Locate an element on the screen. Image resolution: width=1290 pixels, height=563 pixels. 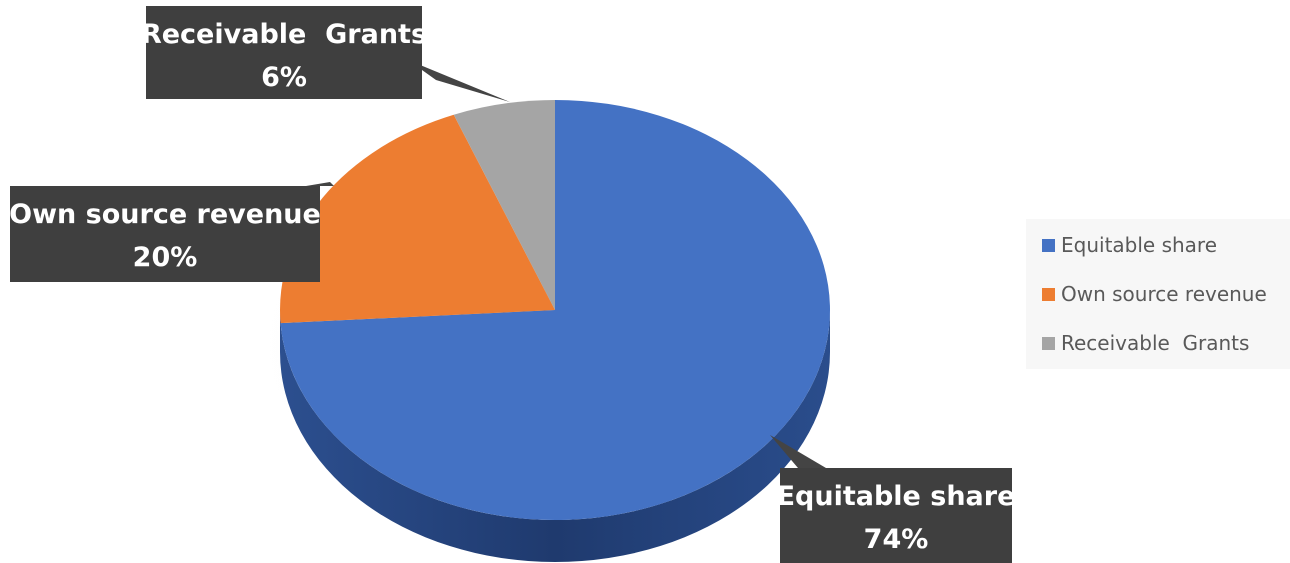
legend-item-receivable-grants: Receivable Grants is located at coordinates (1145, 343).